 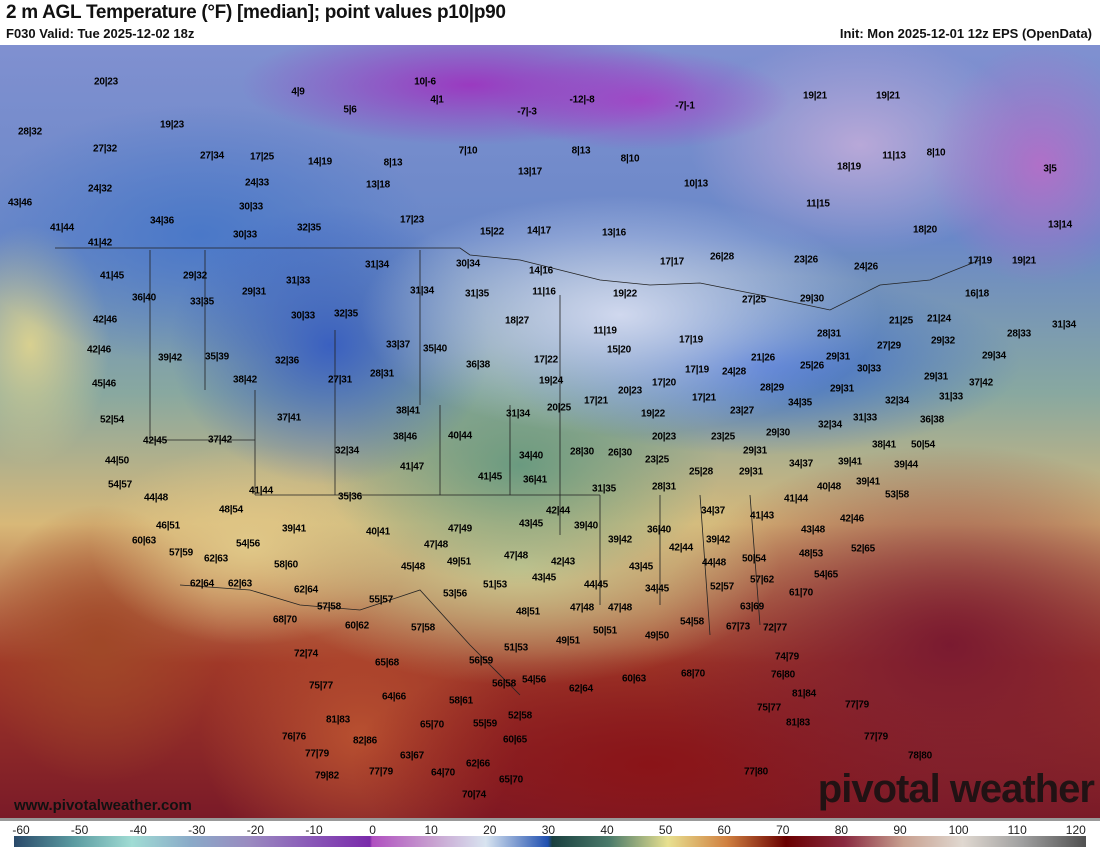 I want to click on point-value-p10-p90: 39|44, so click(x=906, y=465).